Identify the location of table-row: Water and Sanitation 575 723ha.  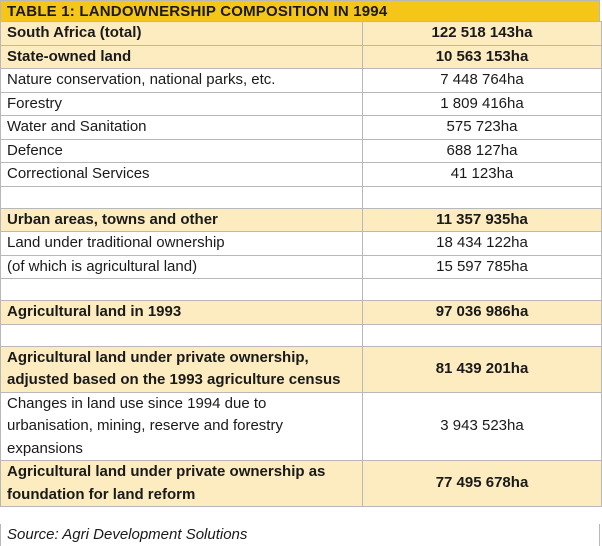
(301, 127).